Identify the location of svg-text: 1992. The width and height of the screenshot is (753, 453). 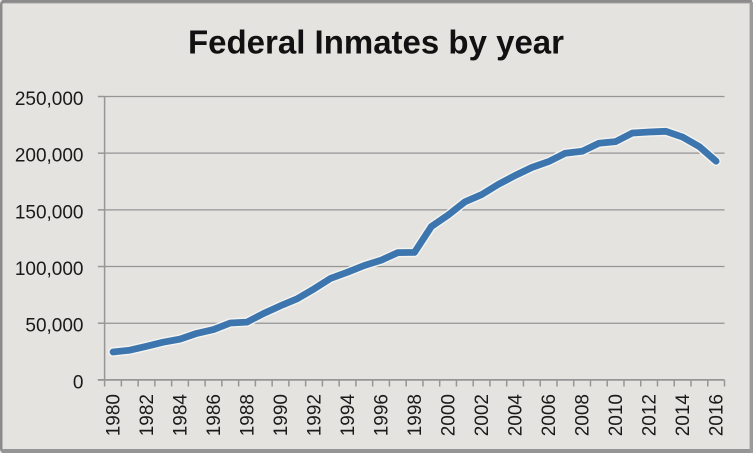
(315, 415).